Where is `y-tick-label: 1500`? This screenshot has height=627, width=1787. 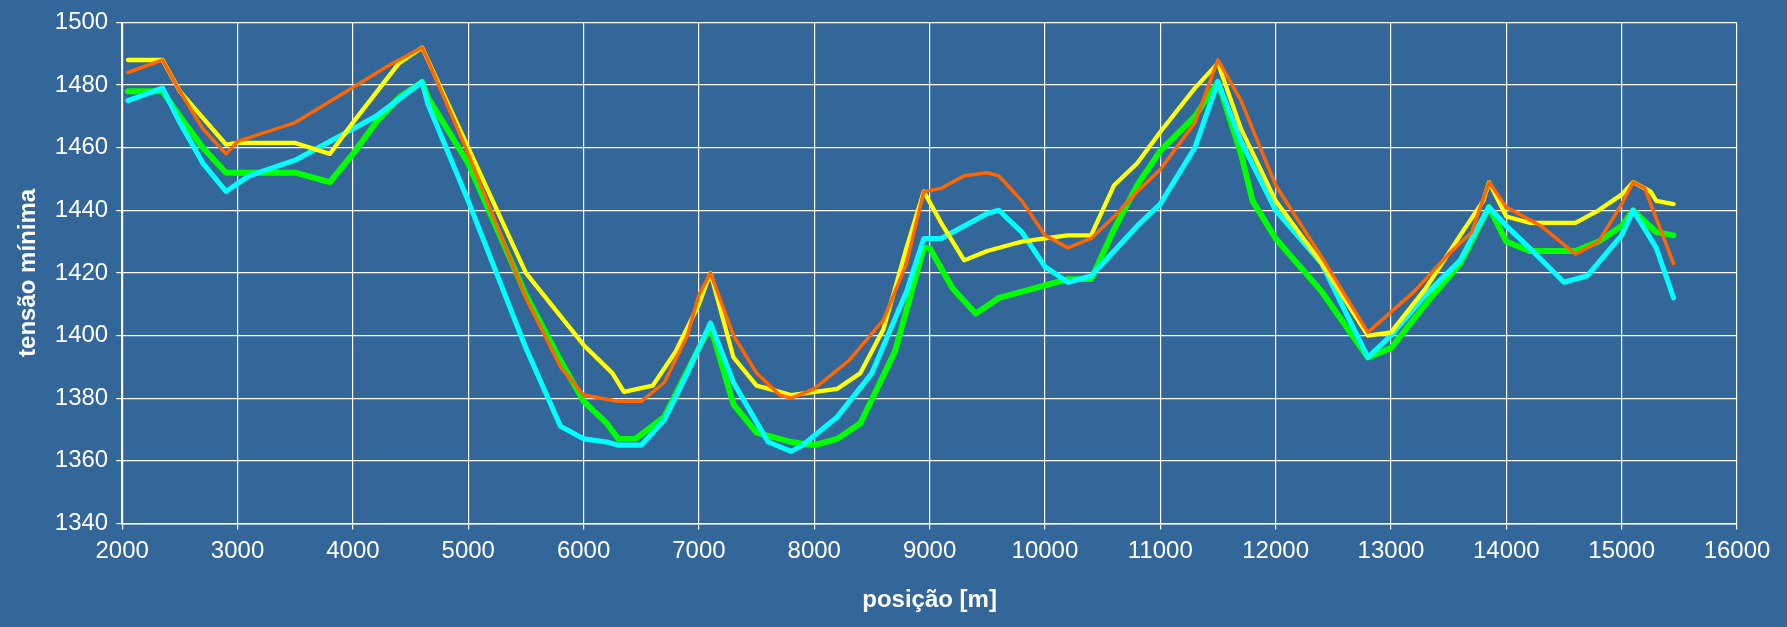 y-tick-label: 1500 is located at coordinates (81, 21).